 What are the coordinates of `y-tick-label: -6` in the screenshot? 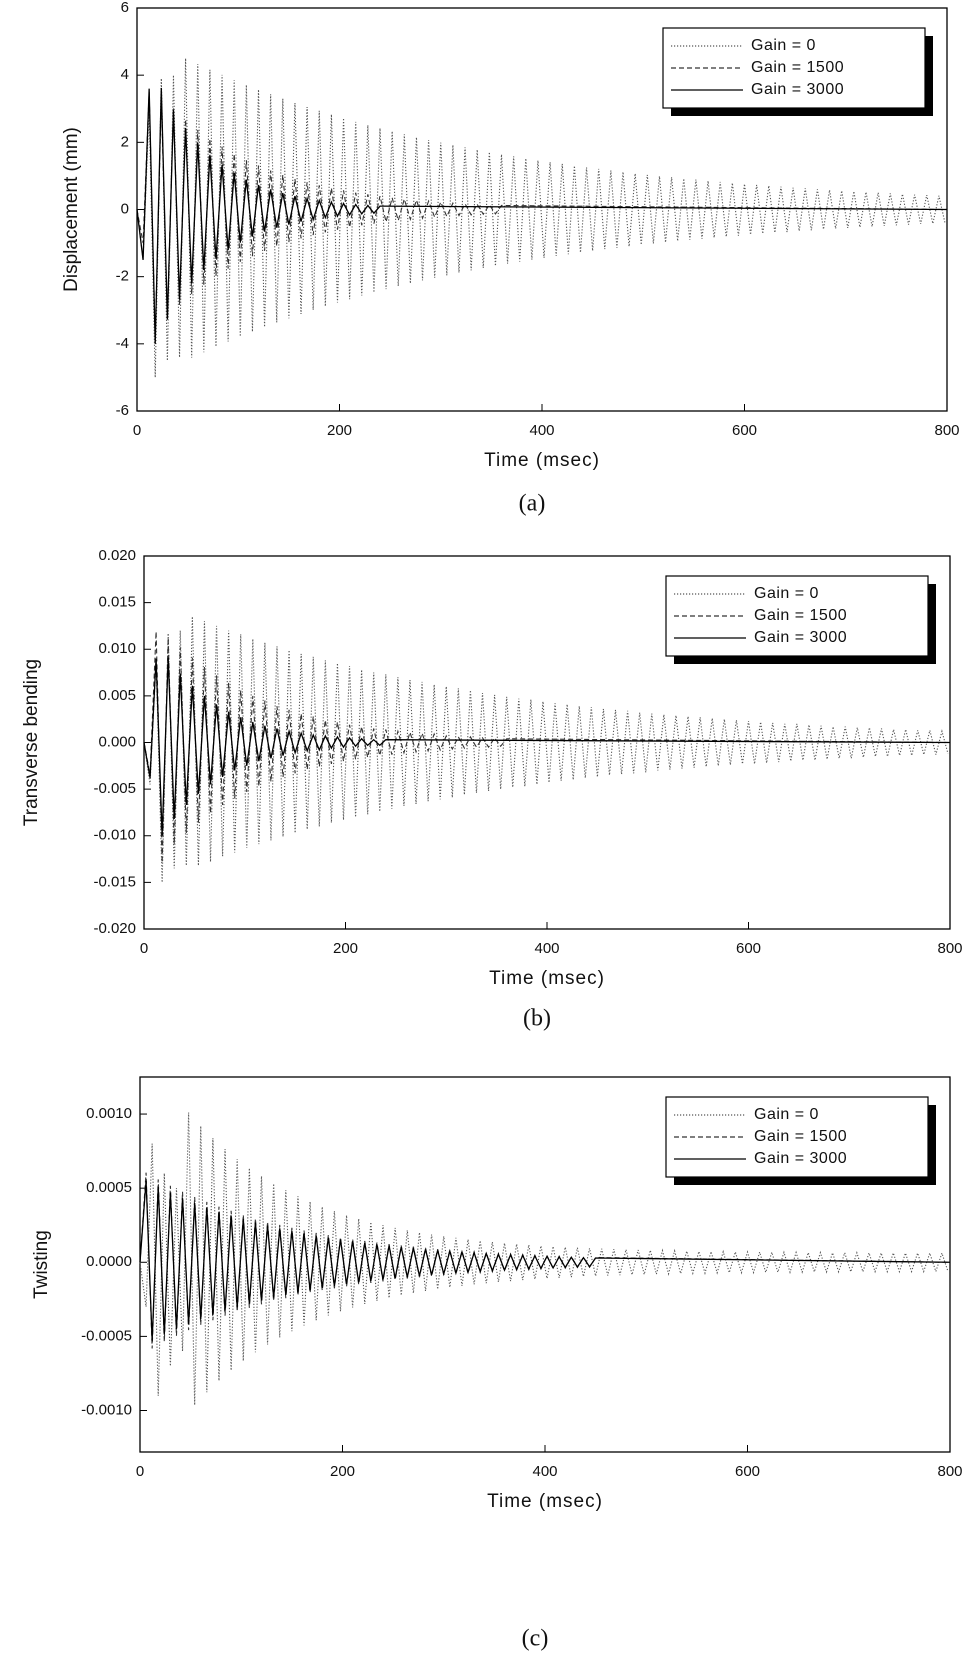 It's located at (122, 410).